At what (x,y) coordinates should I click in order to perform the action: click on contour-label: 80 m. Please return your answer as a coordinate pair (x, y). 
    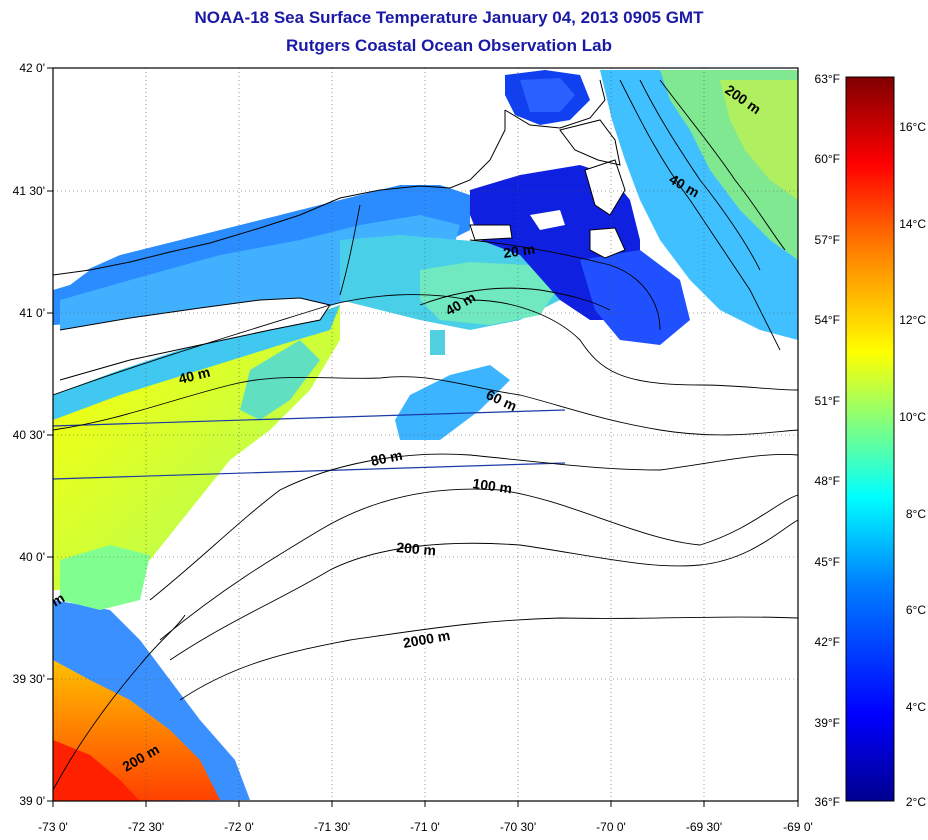
    Looking at the image, I should click on (386, 458).